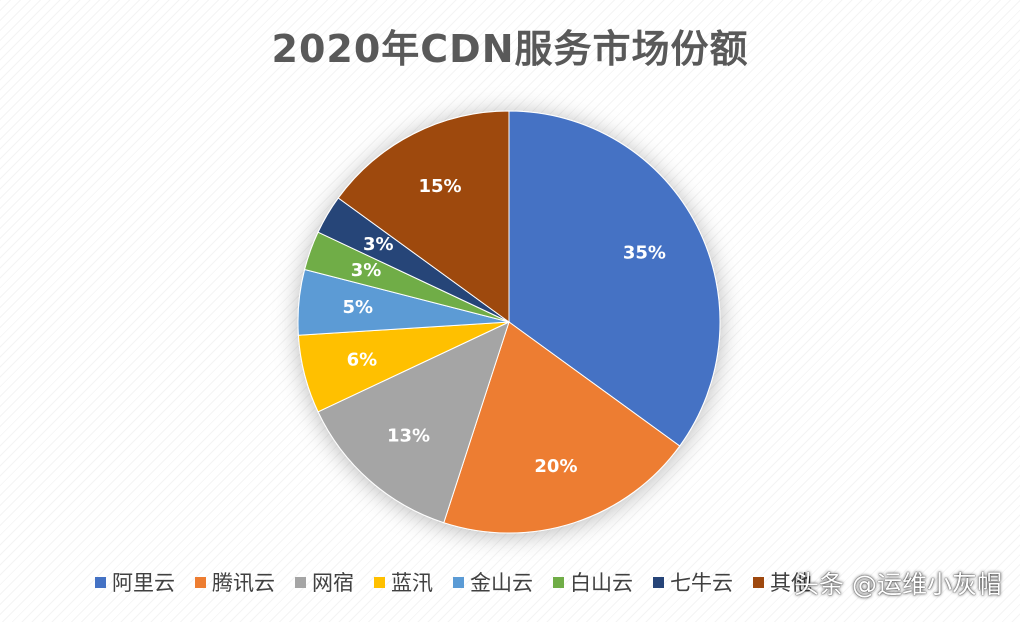 The image size is (1020, 622). Describe the element at coordinates (408, 435) in the screenshot. I see `slice-label-3: 13%` at that location.